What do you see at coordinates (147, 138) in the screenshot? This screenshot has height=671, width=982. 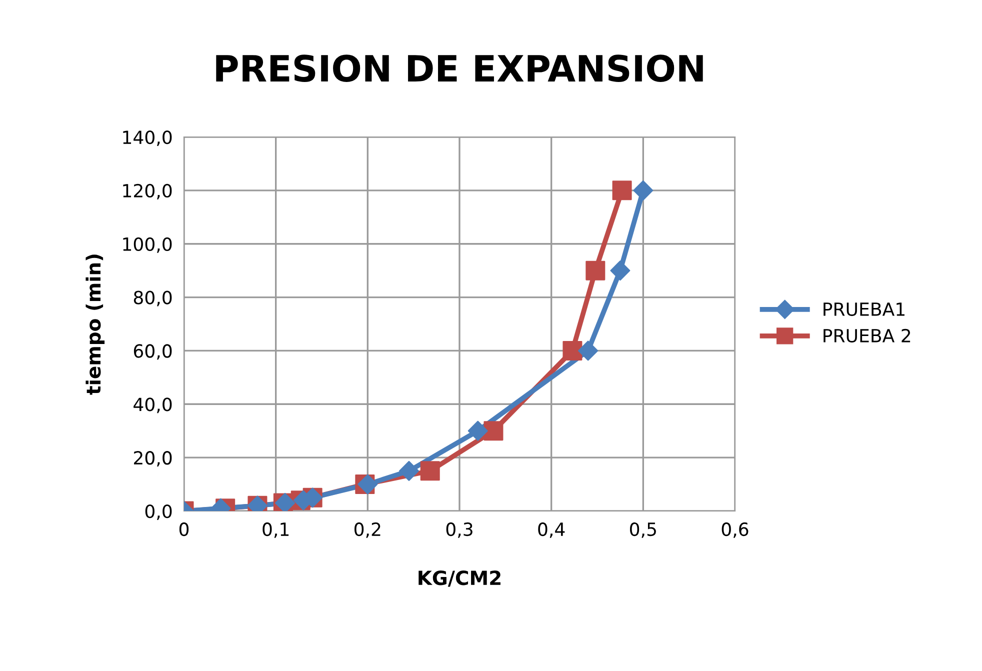 I see `y-tick-label: 140,0` at bounding box center [147, 138].